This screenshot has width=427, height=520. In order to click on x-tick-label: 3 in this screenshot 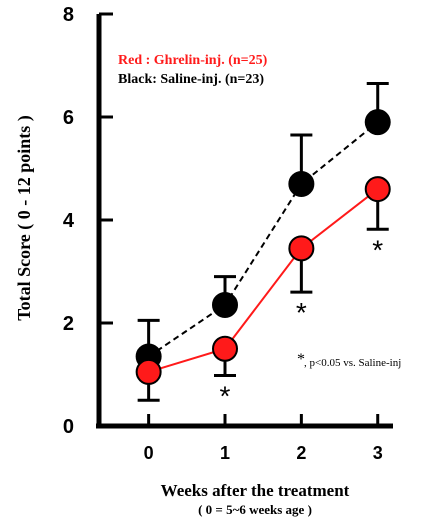, I will do `click(378, 453)`.